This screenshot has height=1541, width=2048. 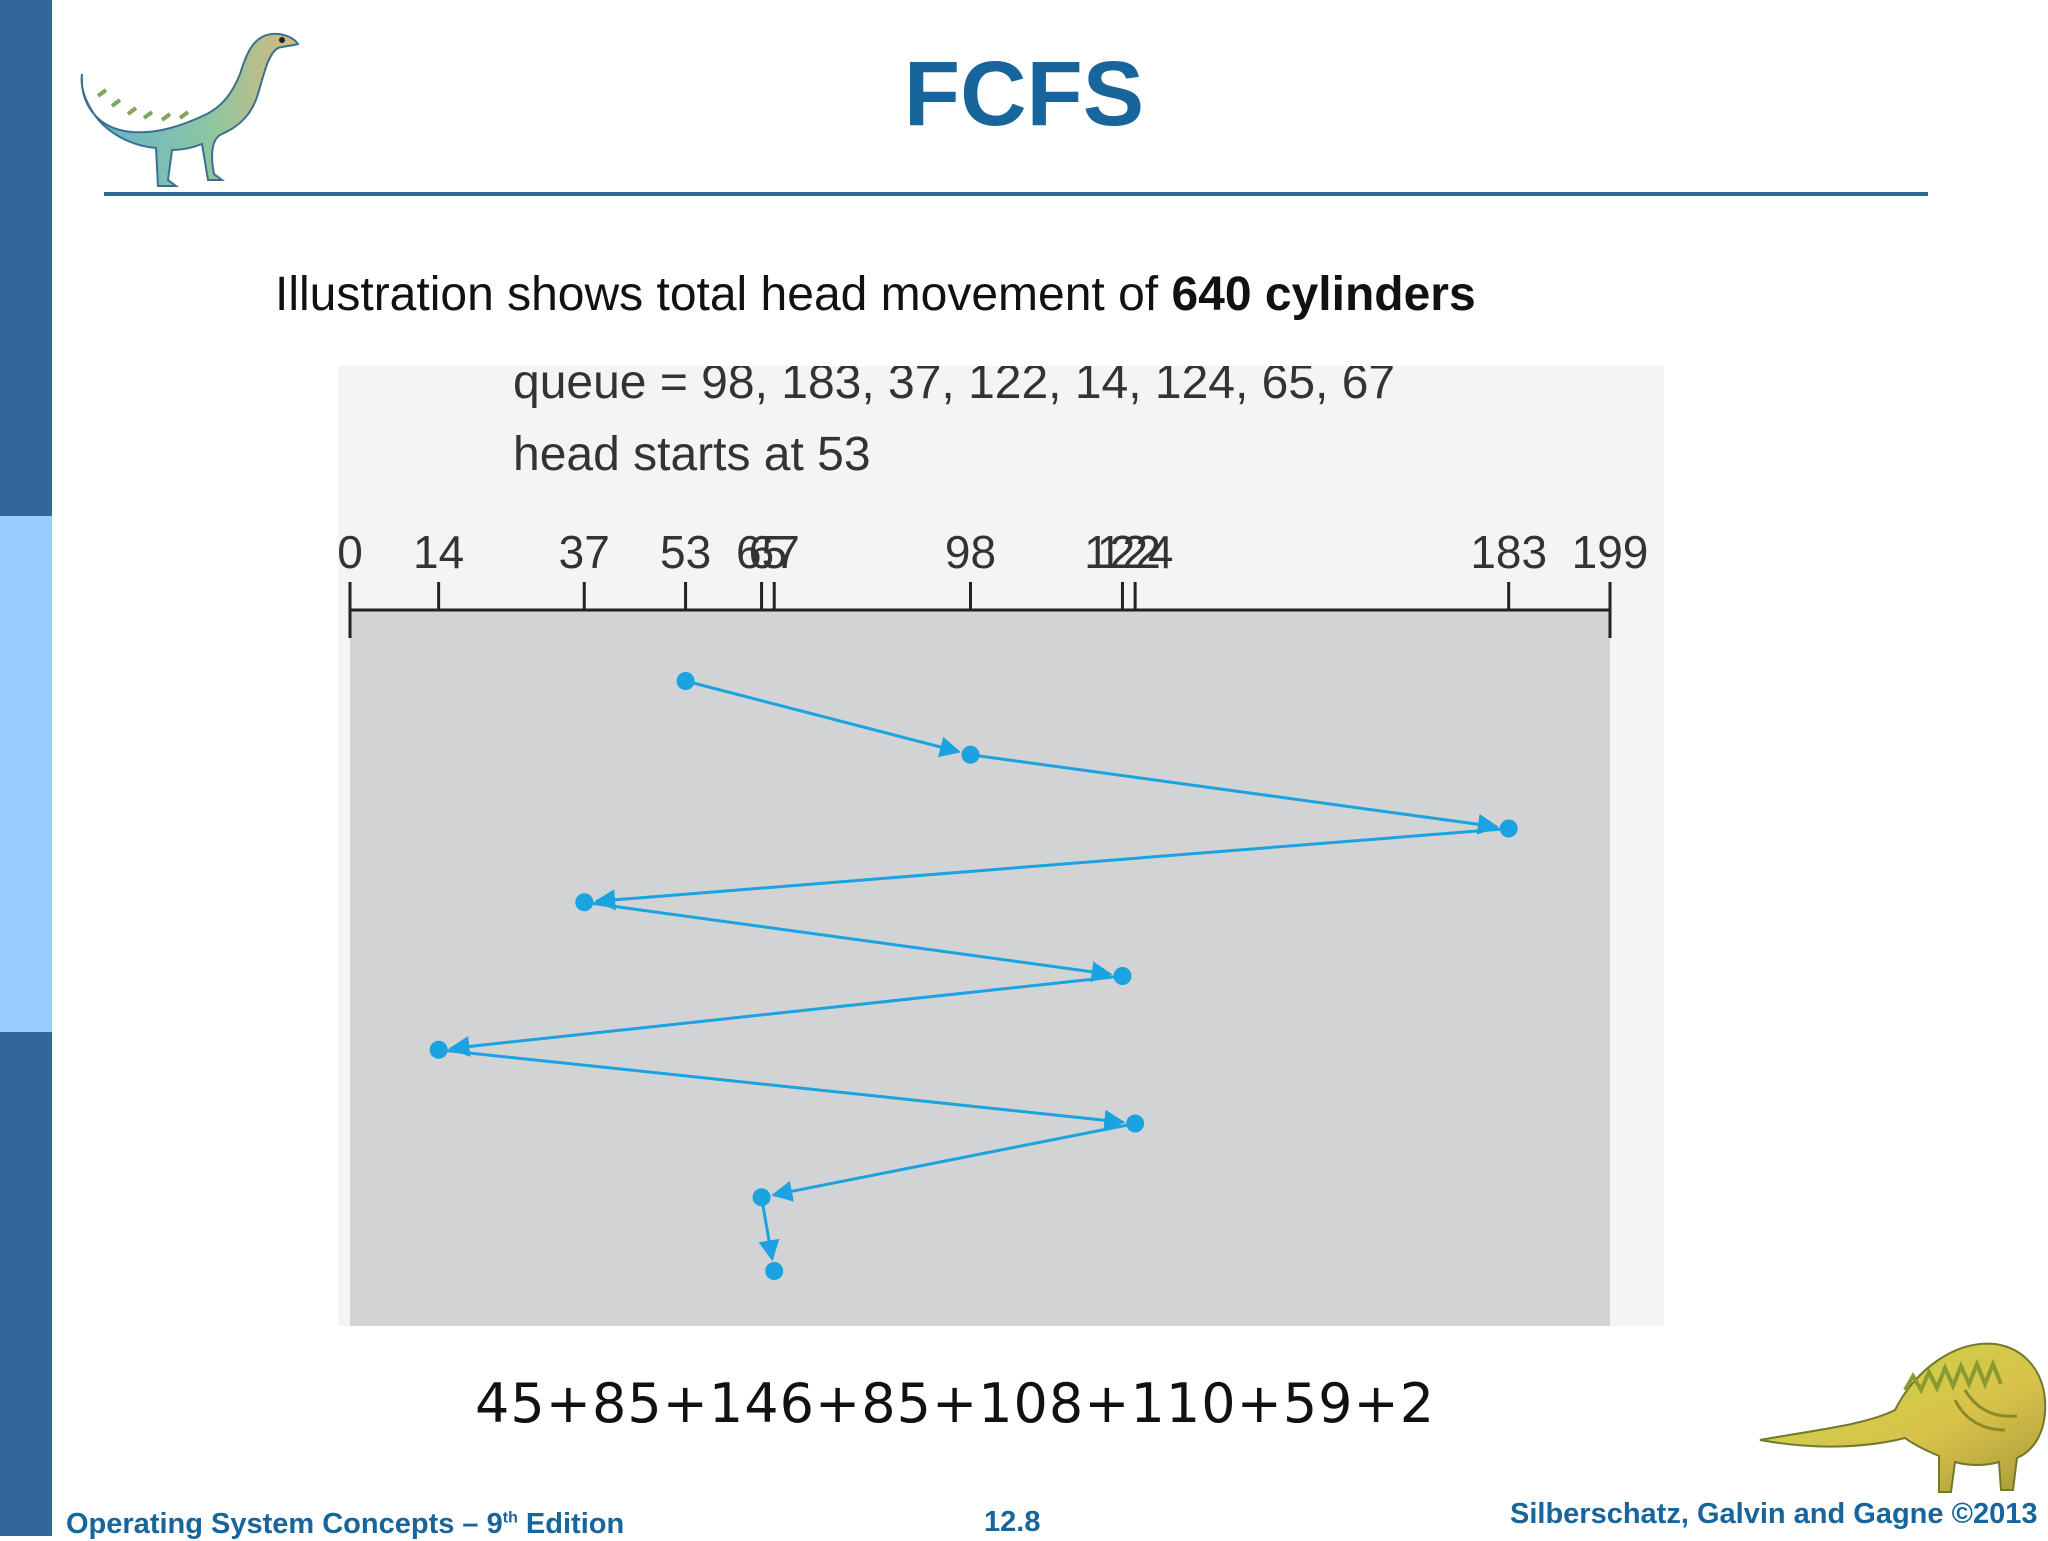 What do you see at coordinates (26, 774) in the screenshot?
I see `sidebar-segment-middle` at bounding box center [26, 774].